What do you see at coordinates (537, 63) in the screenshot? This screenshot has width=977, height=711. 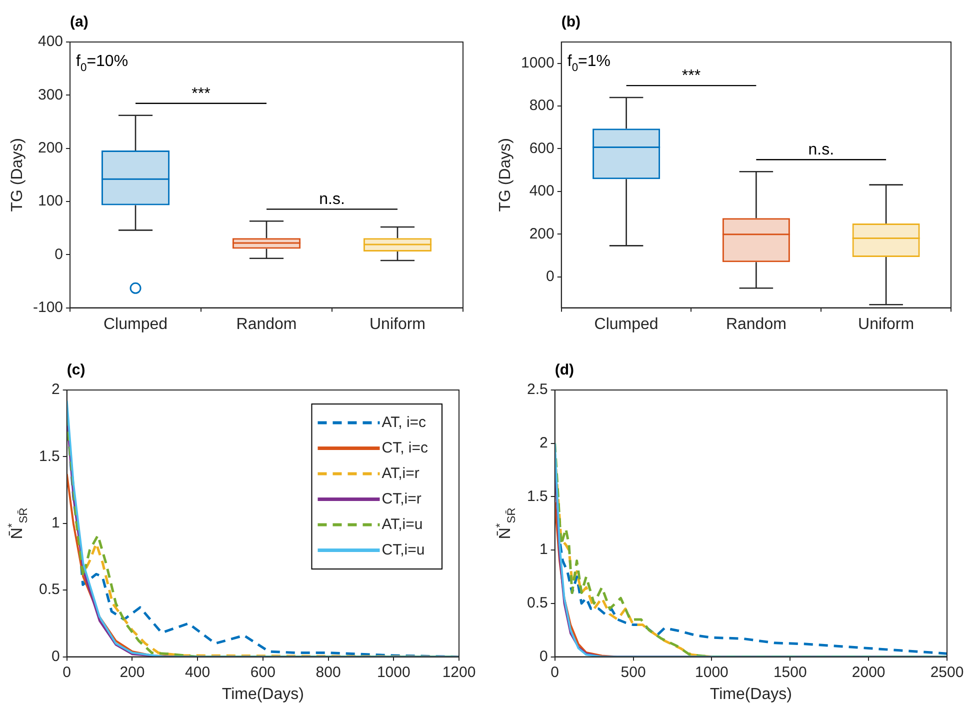 I see `y-tick-label: 1000` at bounding box center [537, 63].